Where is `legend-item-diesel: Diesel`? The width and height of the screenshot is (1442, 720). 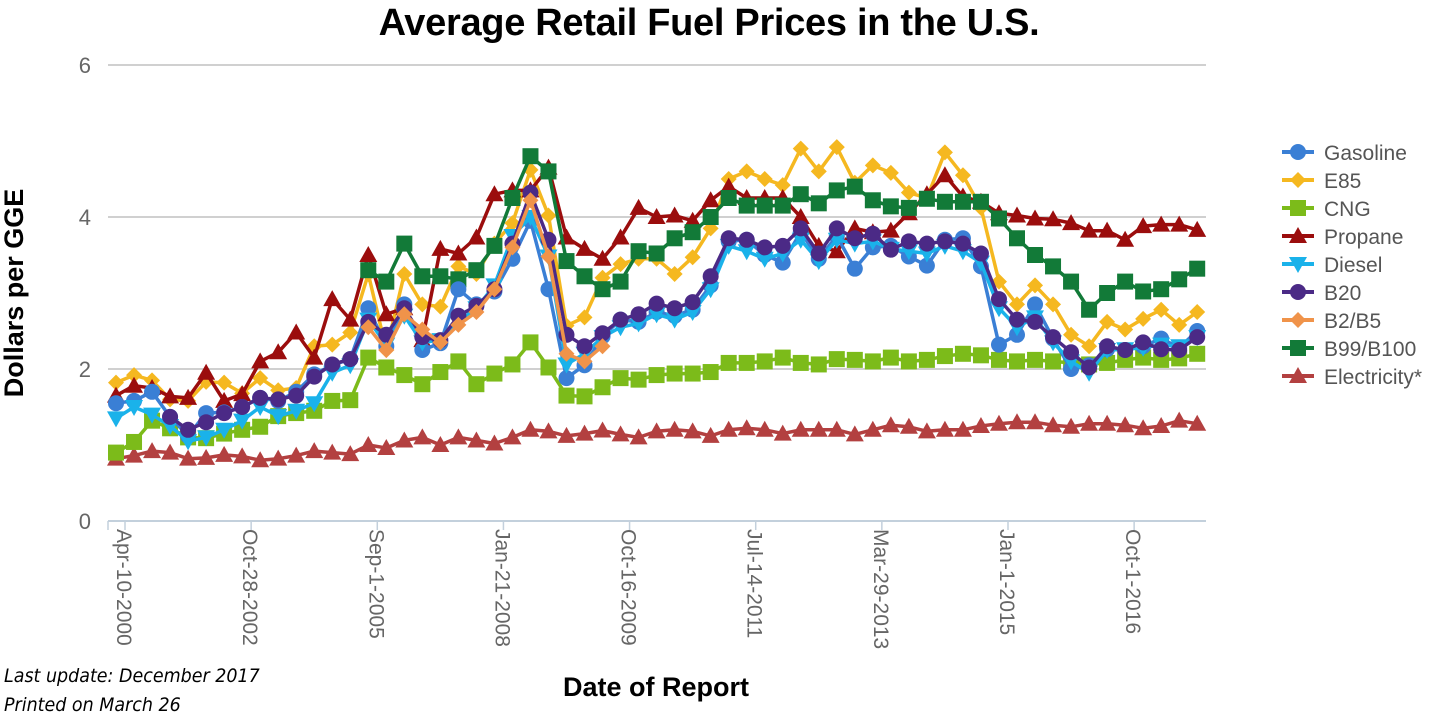 legend-item-diesel: Diesel is located at coordinates (1332, 265).